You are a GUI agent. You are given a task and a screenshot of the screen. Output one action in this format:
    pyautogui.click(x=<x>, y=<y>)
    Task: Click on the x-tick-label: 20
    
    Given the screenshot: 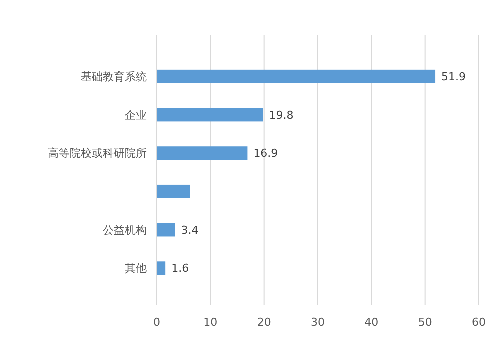 What is the action you would take?
    pyautogui.click(x=264, y=322)
    